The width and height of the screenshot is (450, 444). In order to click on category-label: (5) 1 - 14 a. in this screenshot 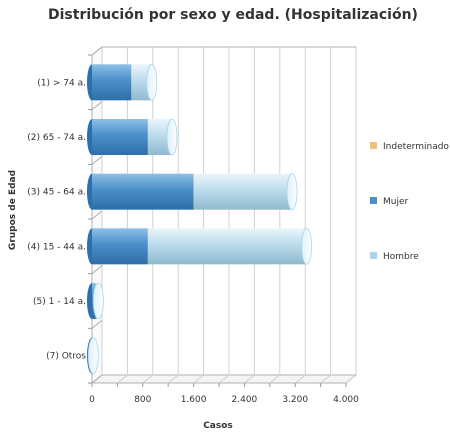, I will do `click(59, 302)`.